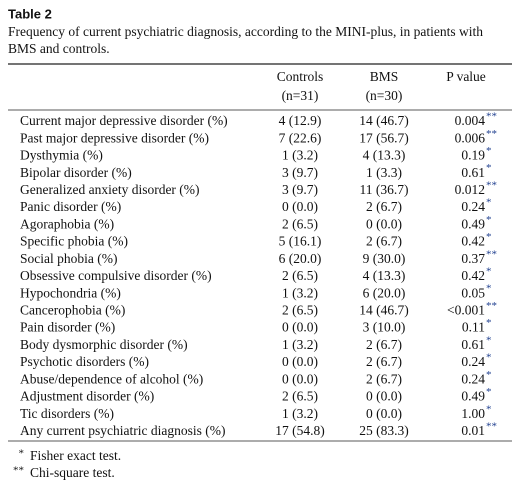  Describe the element at coordinates (70, 292) in the screenshot. I see `row-label: Hypochondria (%)` at that location.